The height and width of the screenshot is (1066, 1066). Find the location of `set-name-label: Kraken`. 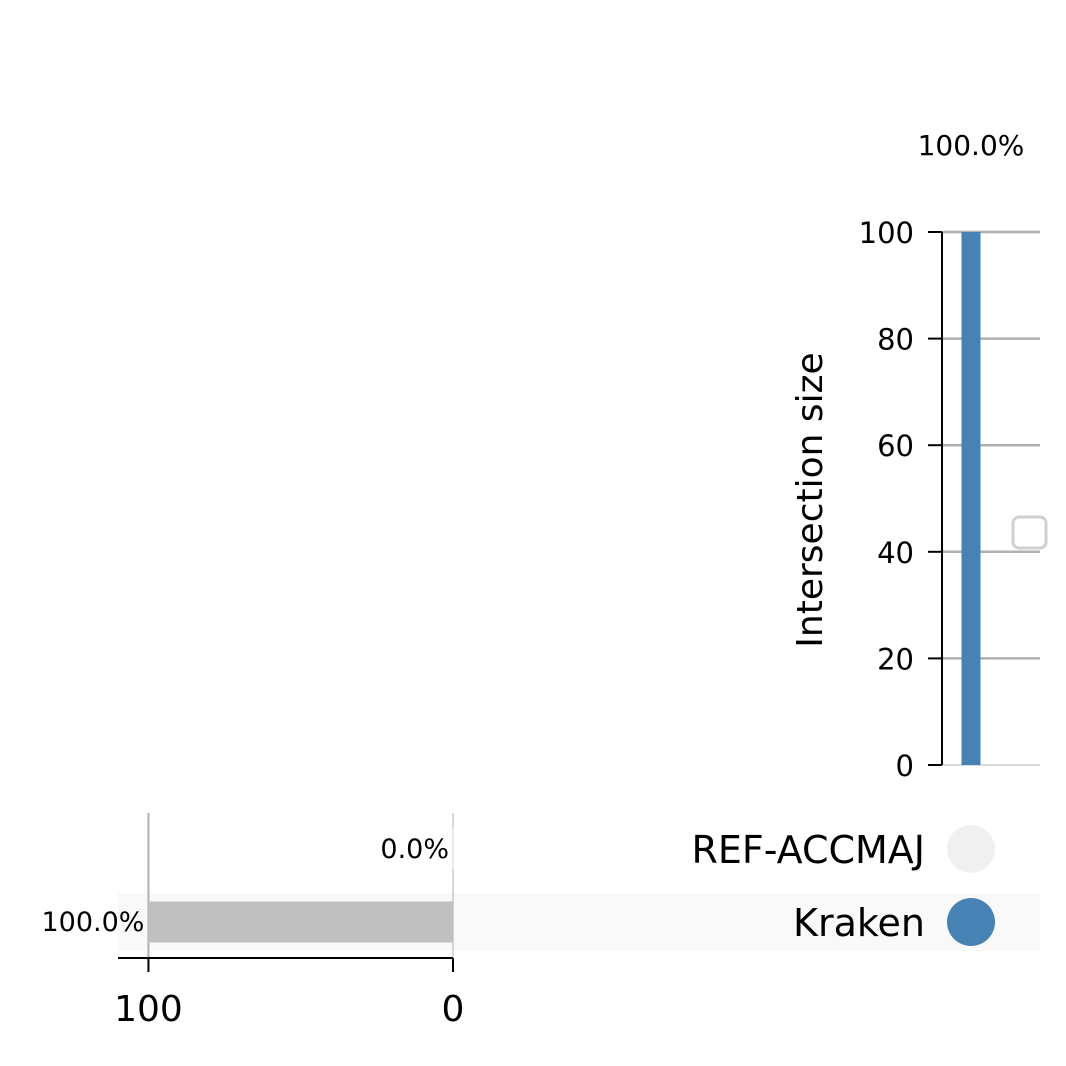

set-name-label: Kraken is located at coordinates (859, 923).